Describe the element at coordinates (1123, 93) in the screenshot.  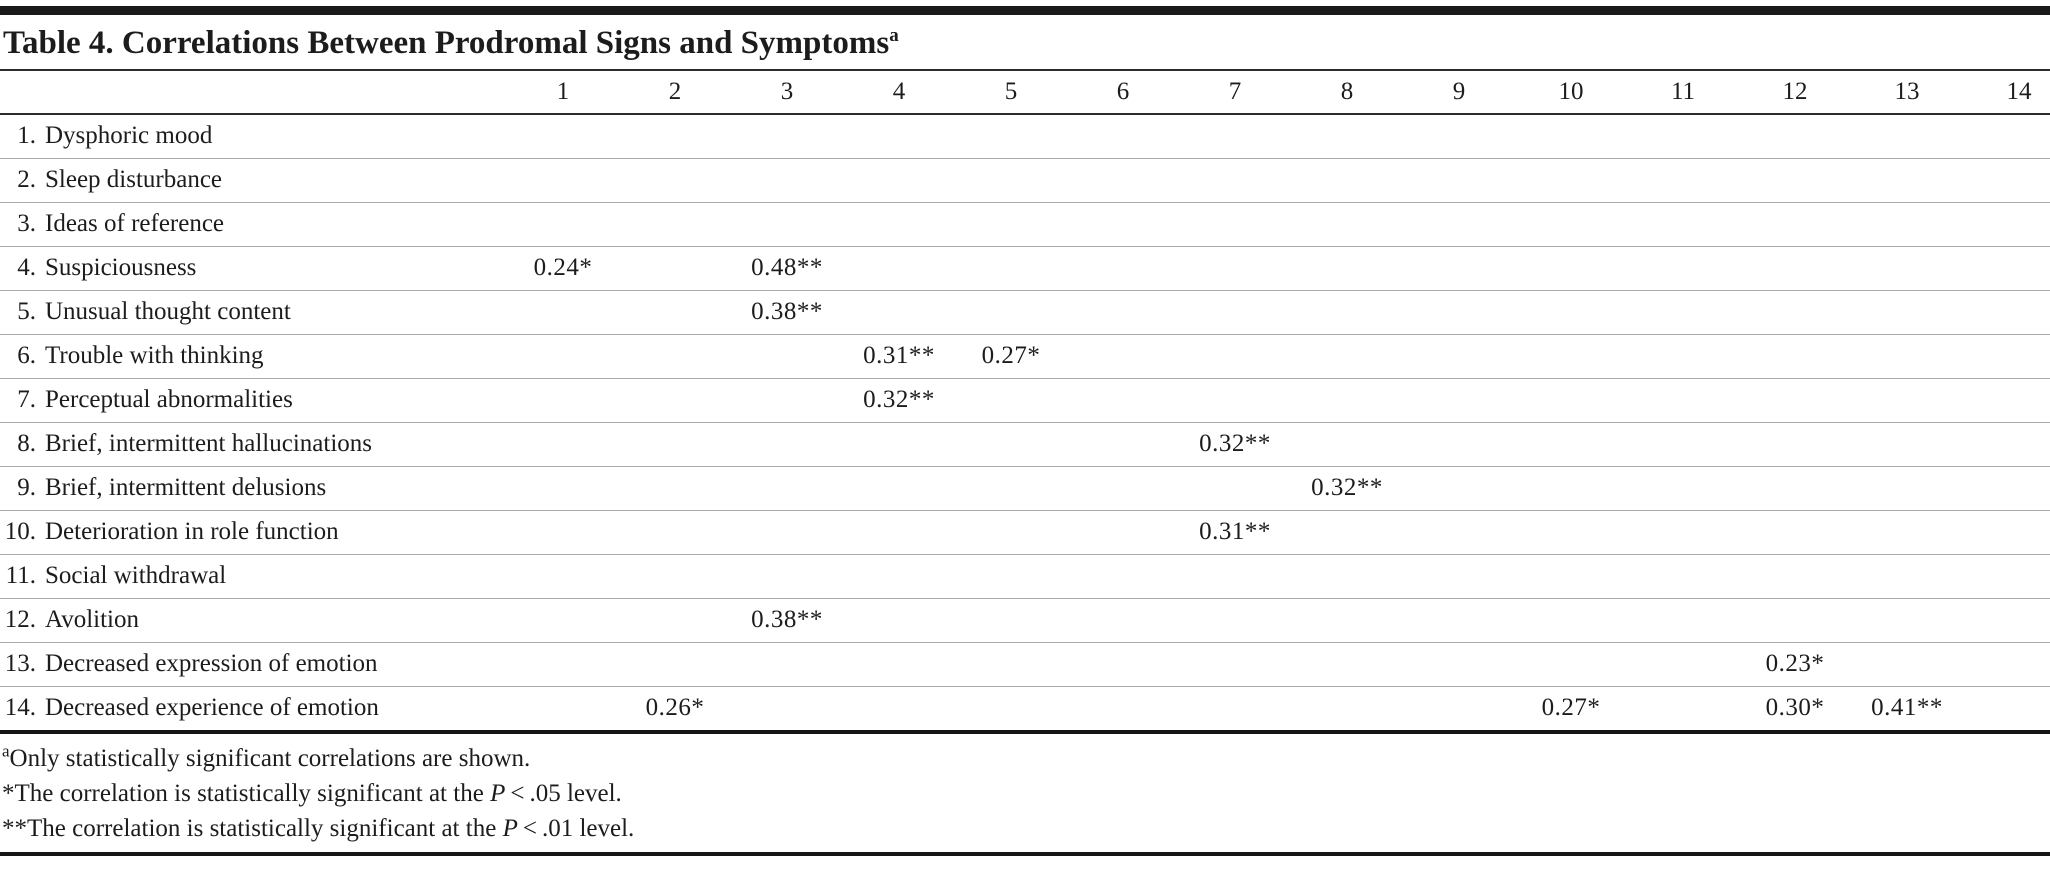
I see `column-header: 6` at that location.